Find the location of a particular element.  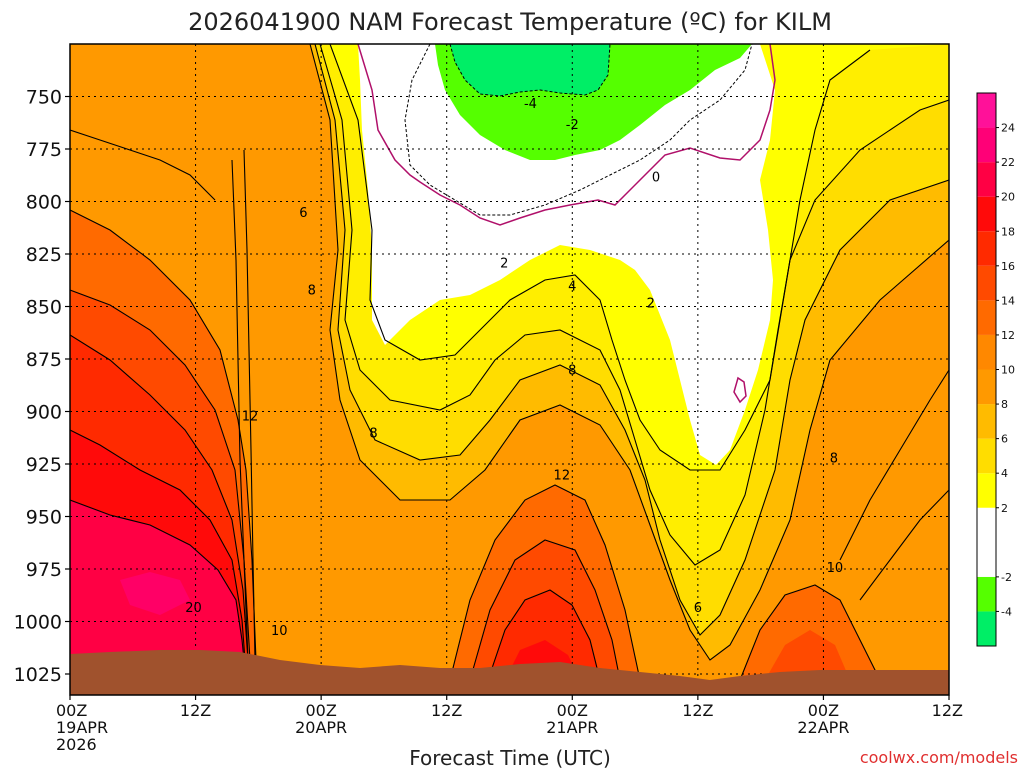

x-tick-label: 19APR is located at coordinates (82, 727).